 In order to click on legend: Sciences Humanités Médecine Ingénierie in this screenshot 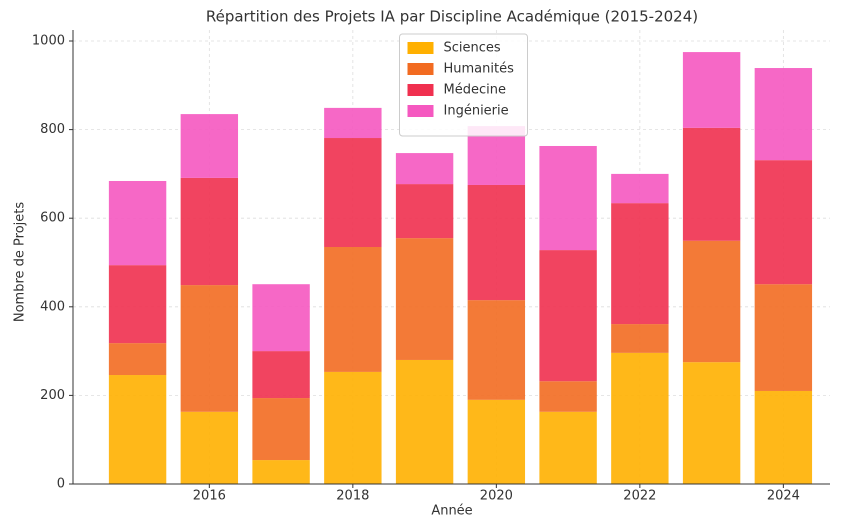, I will do `click(463, 85)`.